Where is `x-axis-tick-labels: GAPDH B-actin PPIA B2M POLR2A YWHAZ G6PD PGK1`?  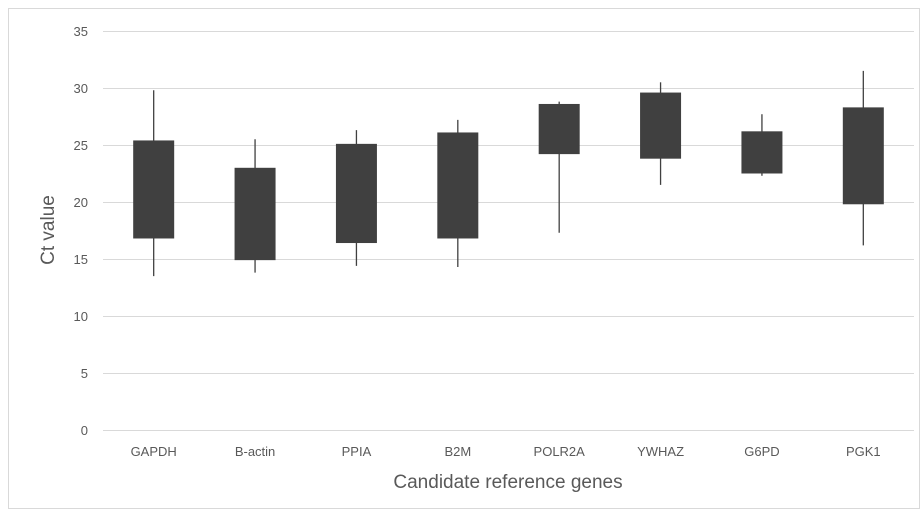 x-axis-tick-labels: GAPDH B-actin PPIA B2M POLR2A YWHAZ G6PD PGK1 is located at coordinates (506, 451).